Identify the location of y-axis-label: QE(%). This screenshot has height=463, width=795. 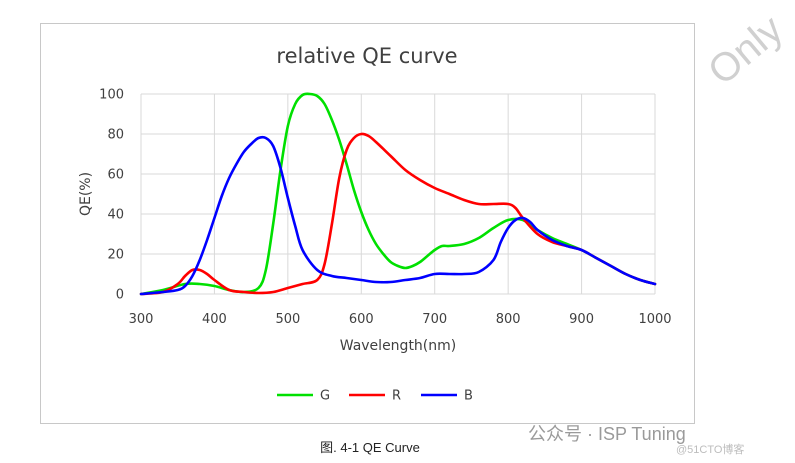
(86, 194).